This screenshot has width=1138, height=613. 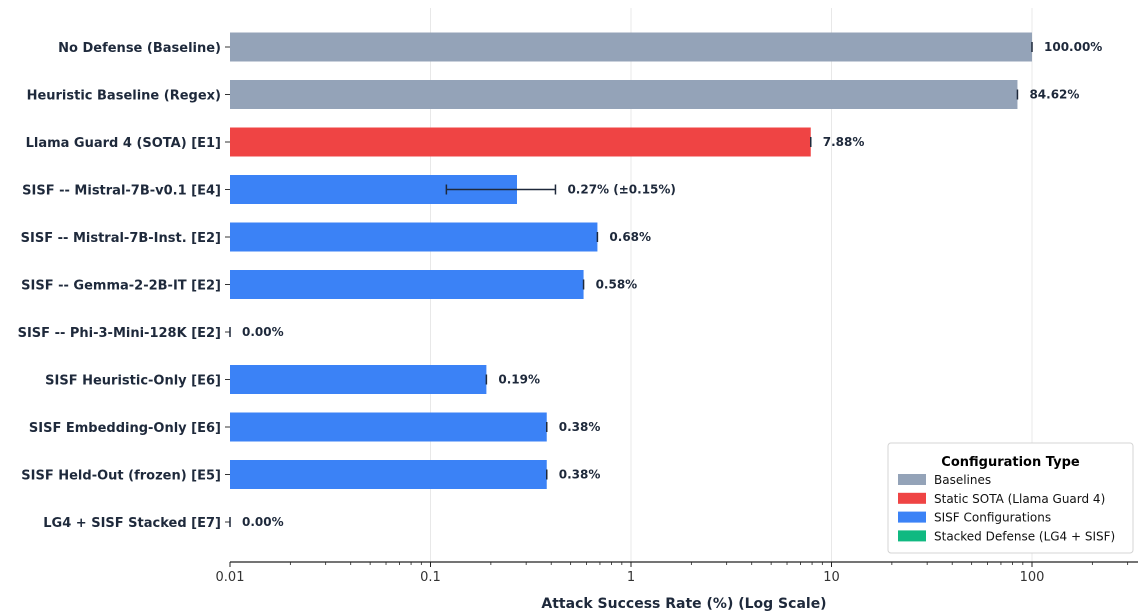 I want to click on value-label: 7.88%, so click(x=844, y=142).